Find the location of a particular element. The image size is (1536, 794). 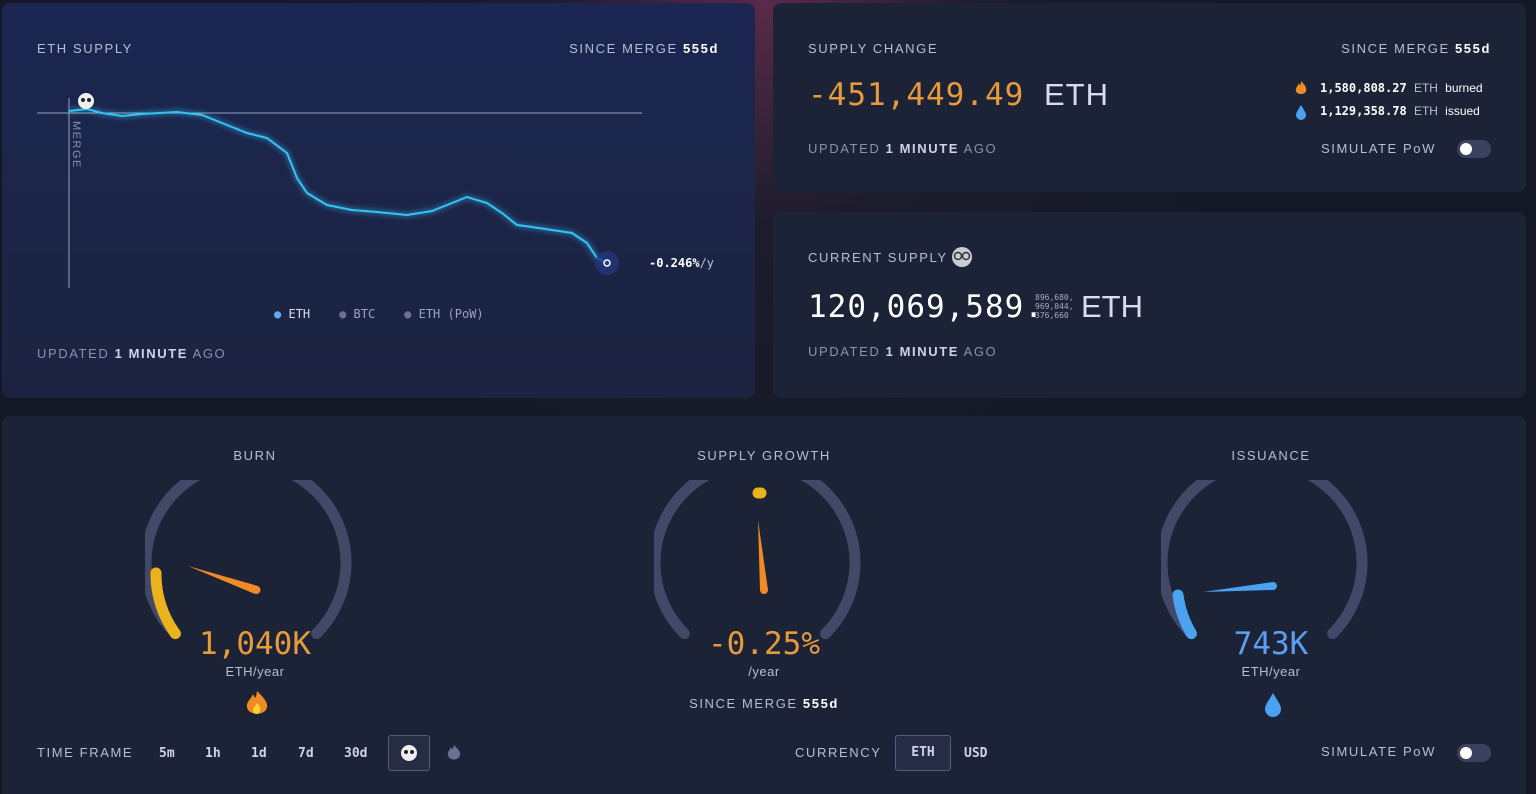

unit: ETH is located at coordinates (1112, 306).